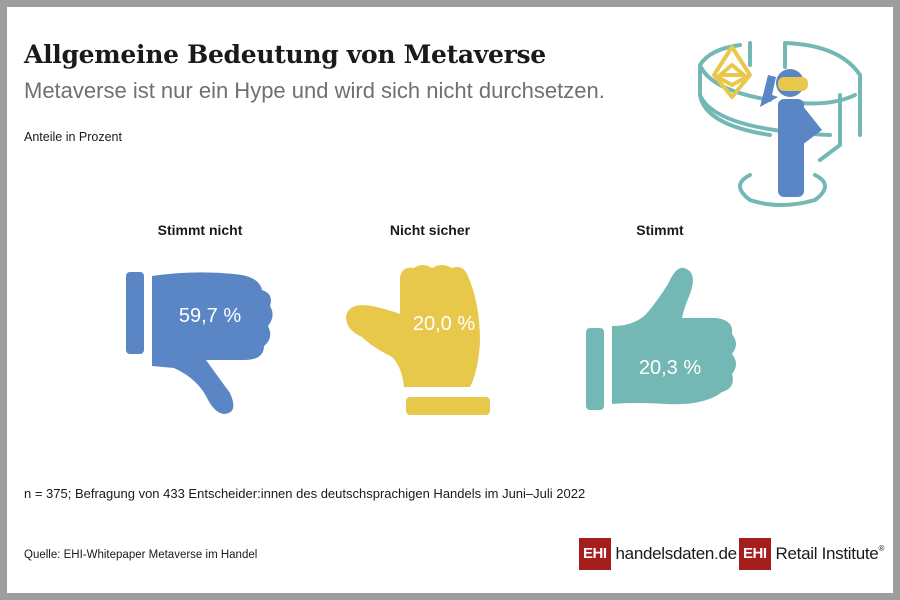 Image resolution: width=900 pixels, height=600 pixels. I want to click on value-label: 20,0 %, so click(444, 324).